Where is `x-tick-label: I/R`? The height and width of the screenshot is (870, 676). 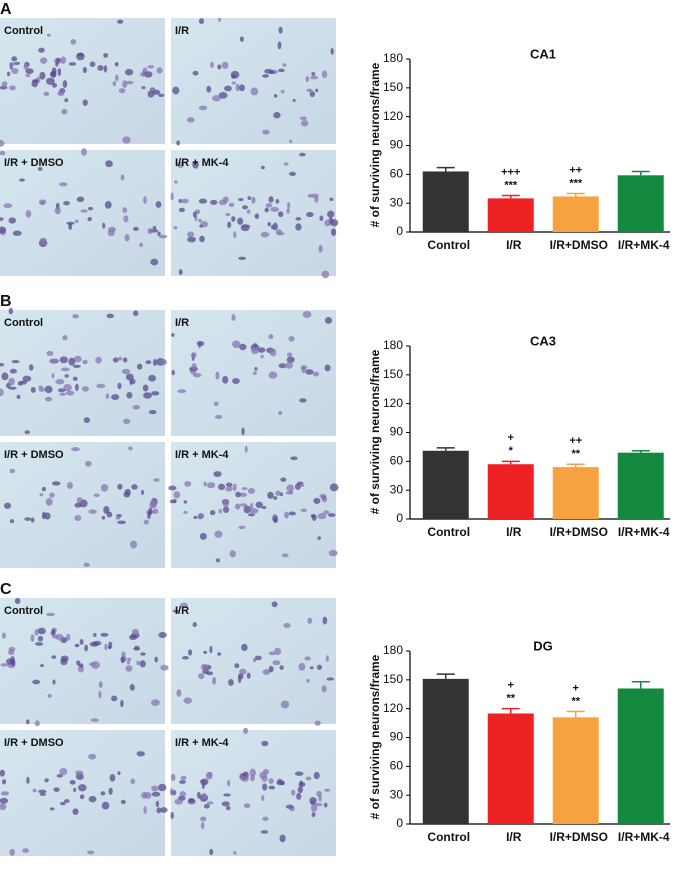 x-tick-label: I/R is located at coordinates (514, 532).